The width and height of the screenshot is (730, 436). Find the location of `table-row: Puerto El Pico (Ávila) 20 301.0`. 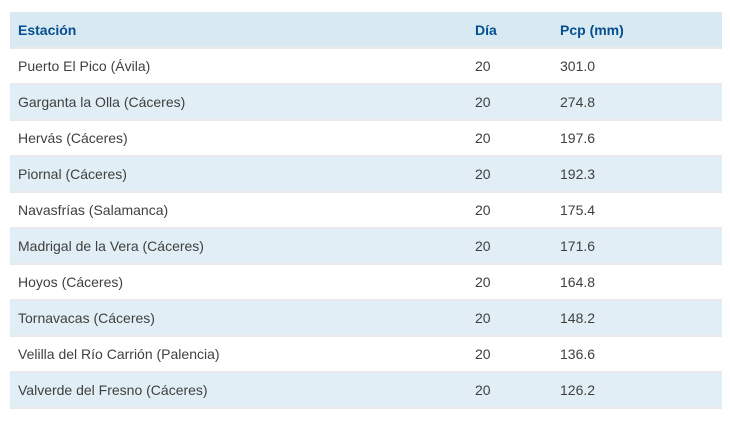

table-row: Puerto El Pico (Ávila) 20 301.0 is located at coordinates (366, 66).